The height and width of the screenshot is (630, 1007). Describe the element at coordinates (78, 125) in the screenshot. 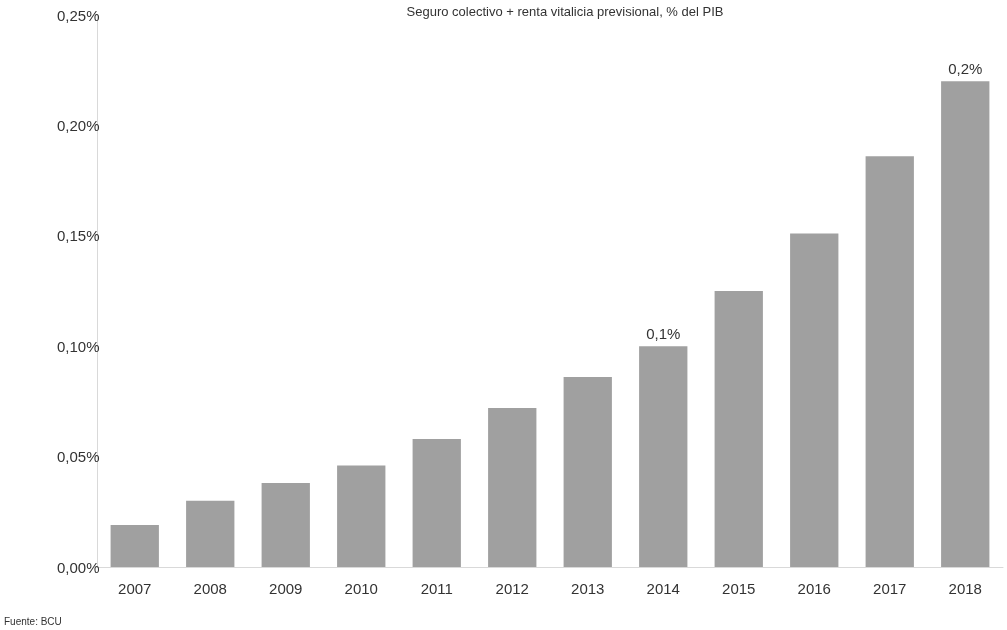

I see `y-tick-label: 0,20%` at that location.